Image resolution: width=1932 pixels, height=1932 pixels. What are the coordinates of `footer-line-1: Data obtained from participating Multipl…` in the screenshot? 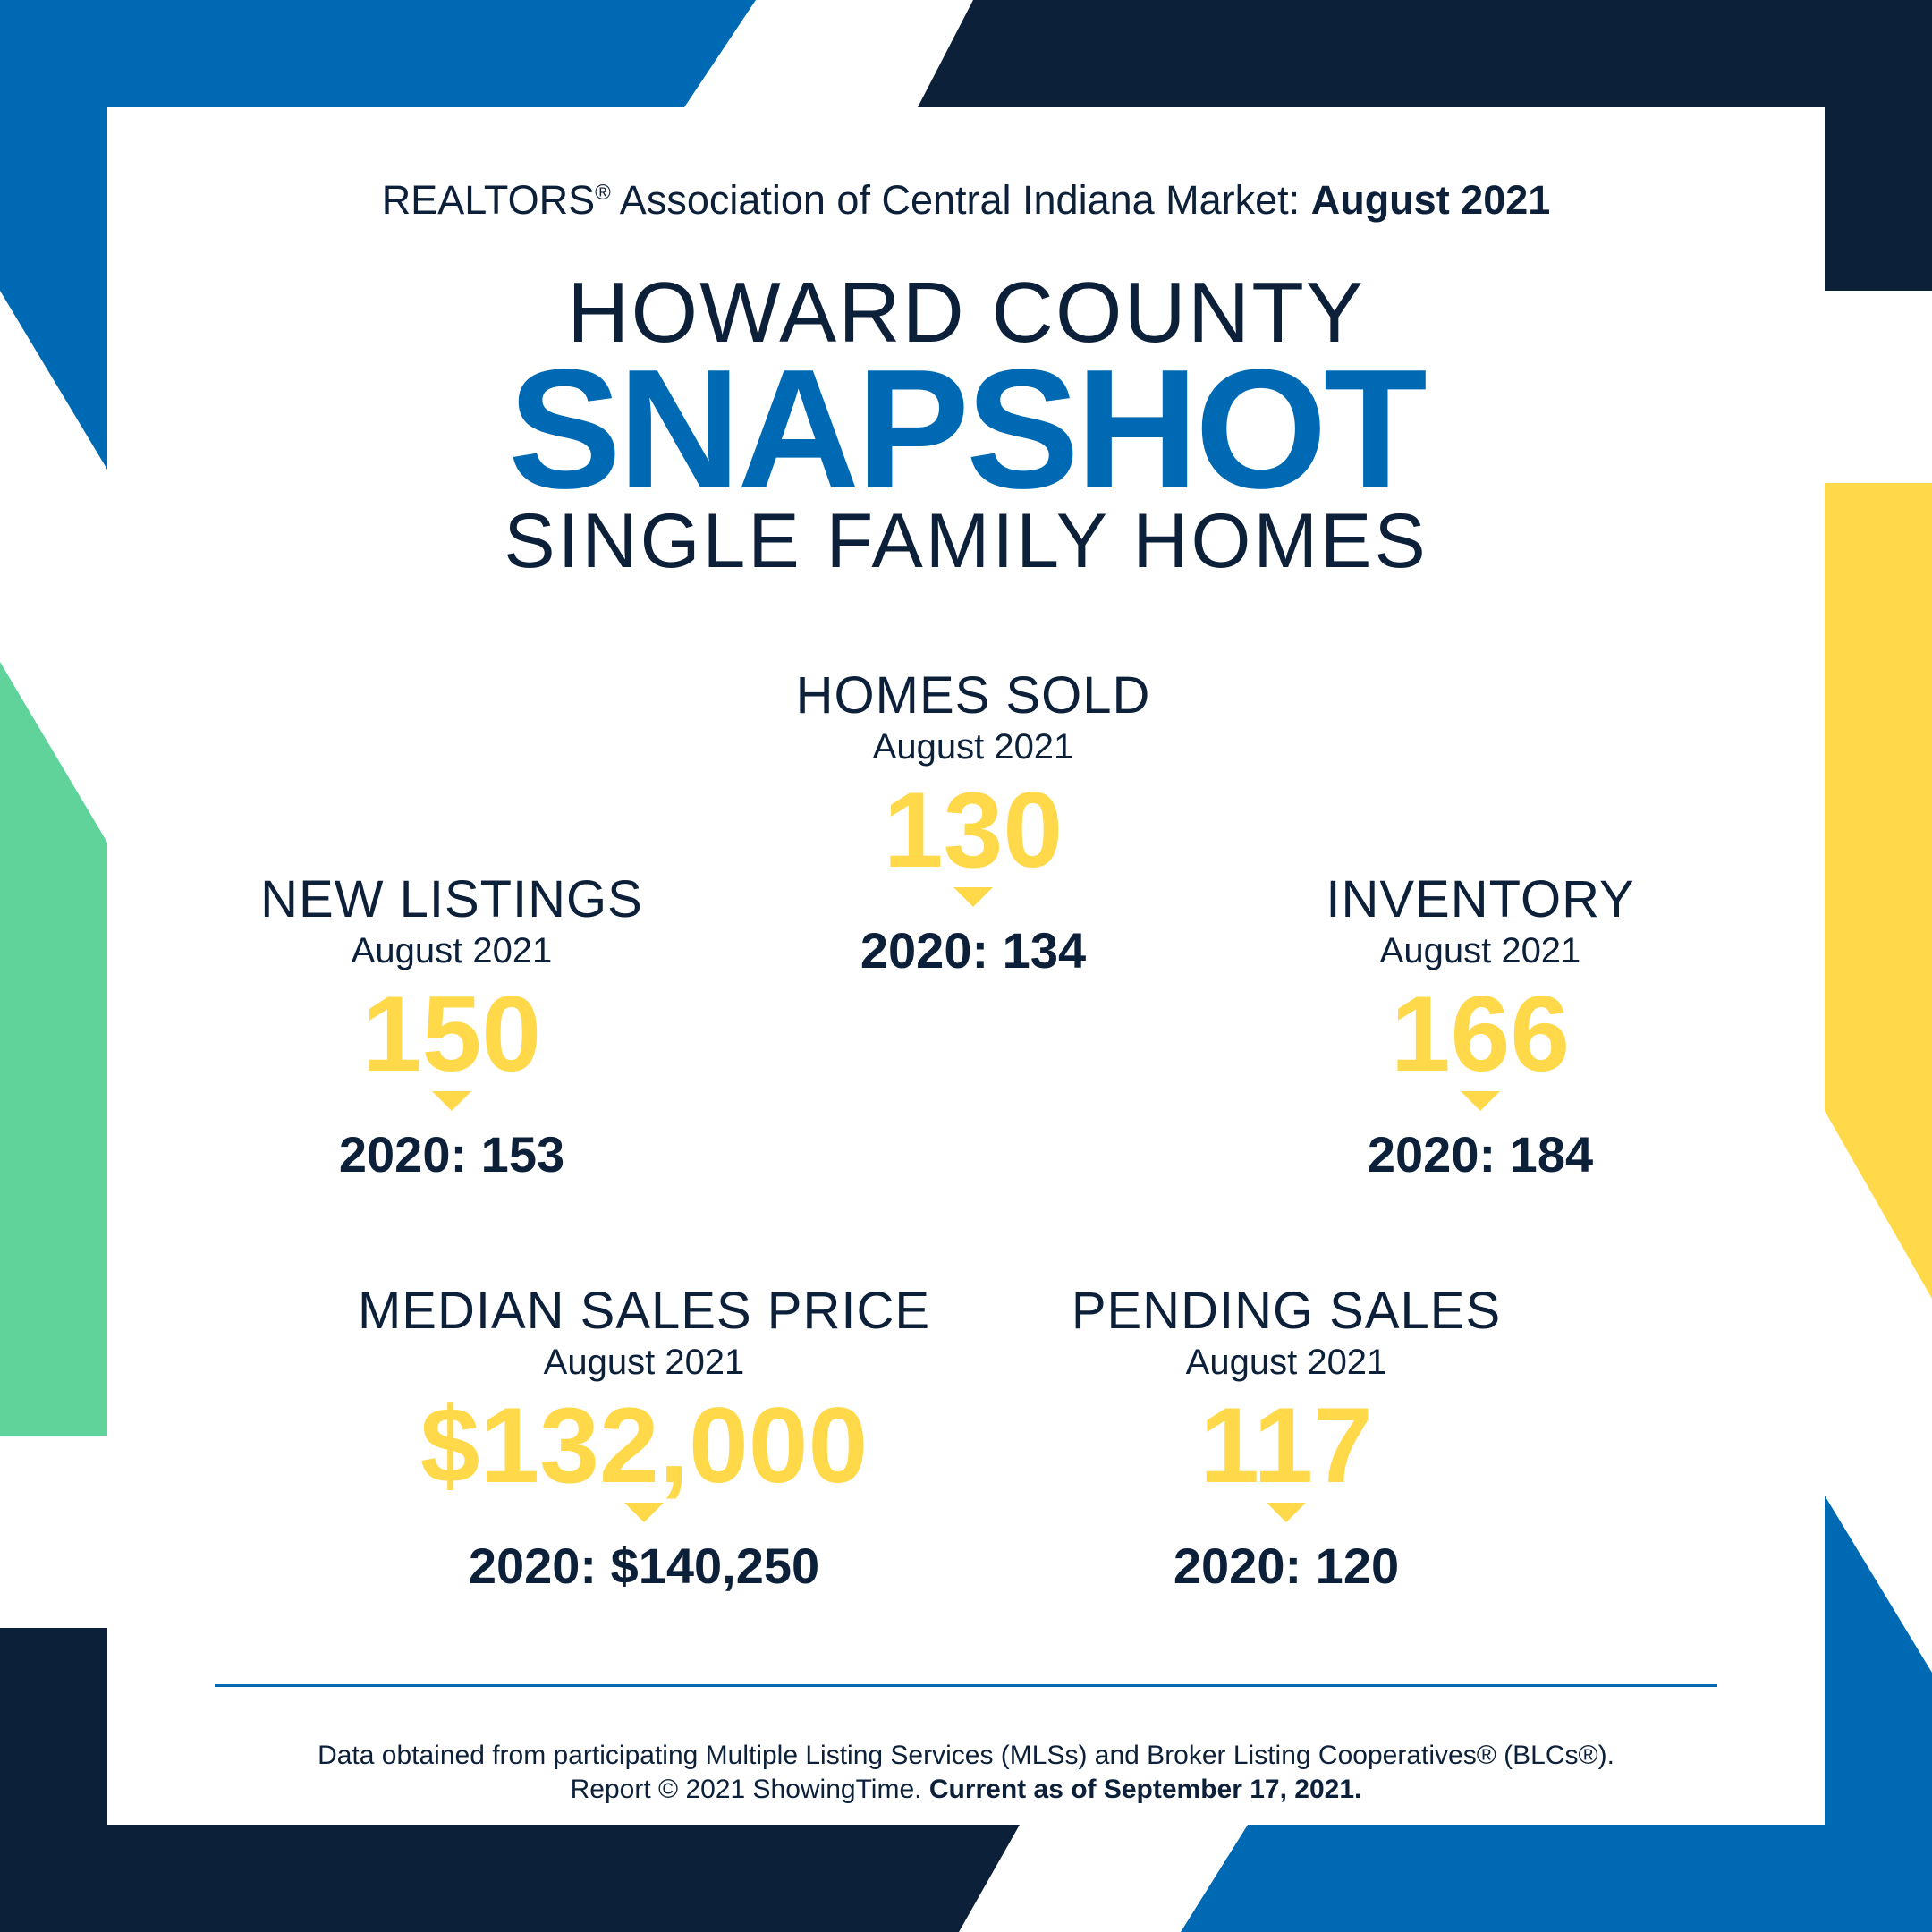 It's located at (966, 1755).